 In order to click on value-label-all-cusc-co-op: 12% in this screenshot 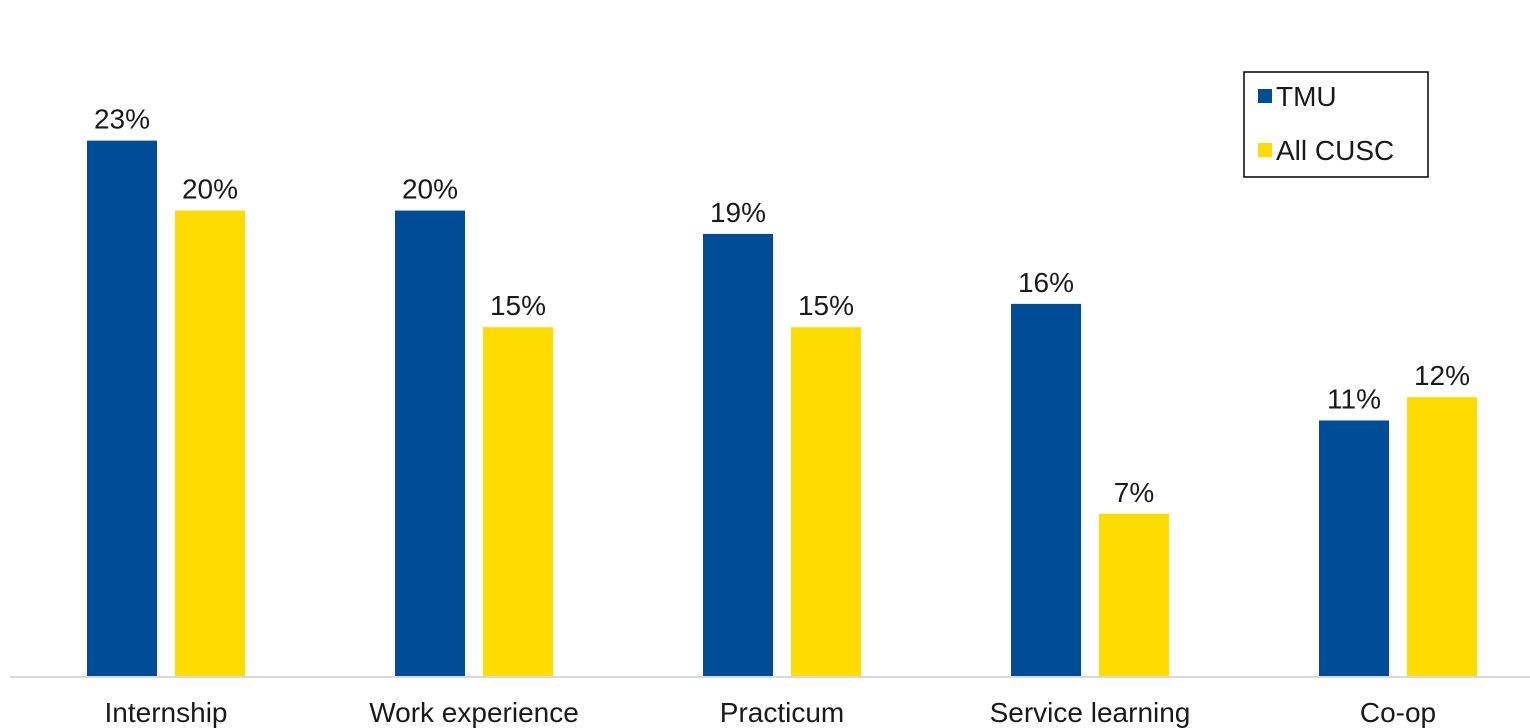, I will do `click(1442, 375)`.